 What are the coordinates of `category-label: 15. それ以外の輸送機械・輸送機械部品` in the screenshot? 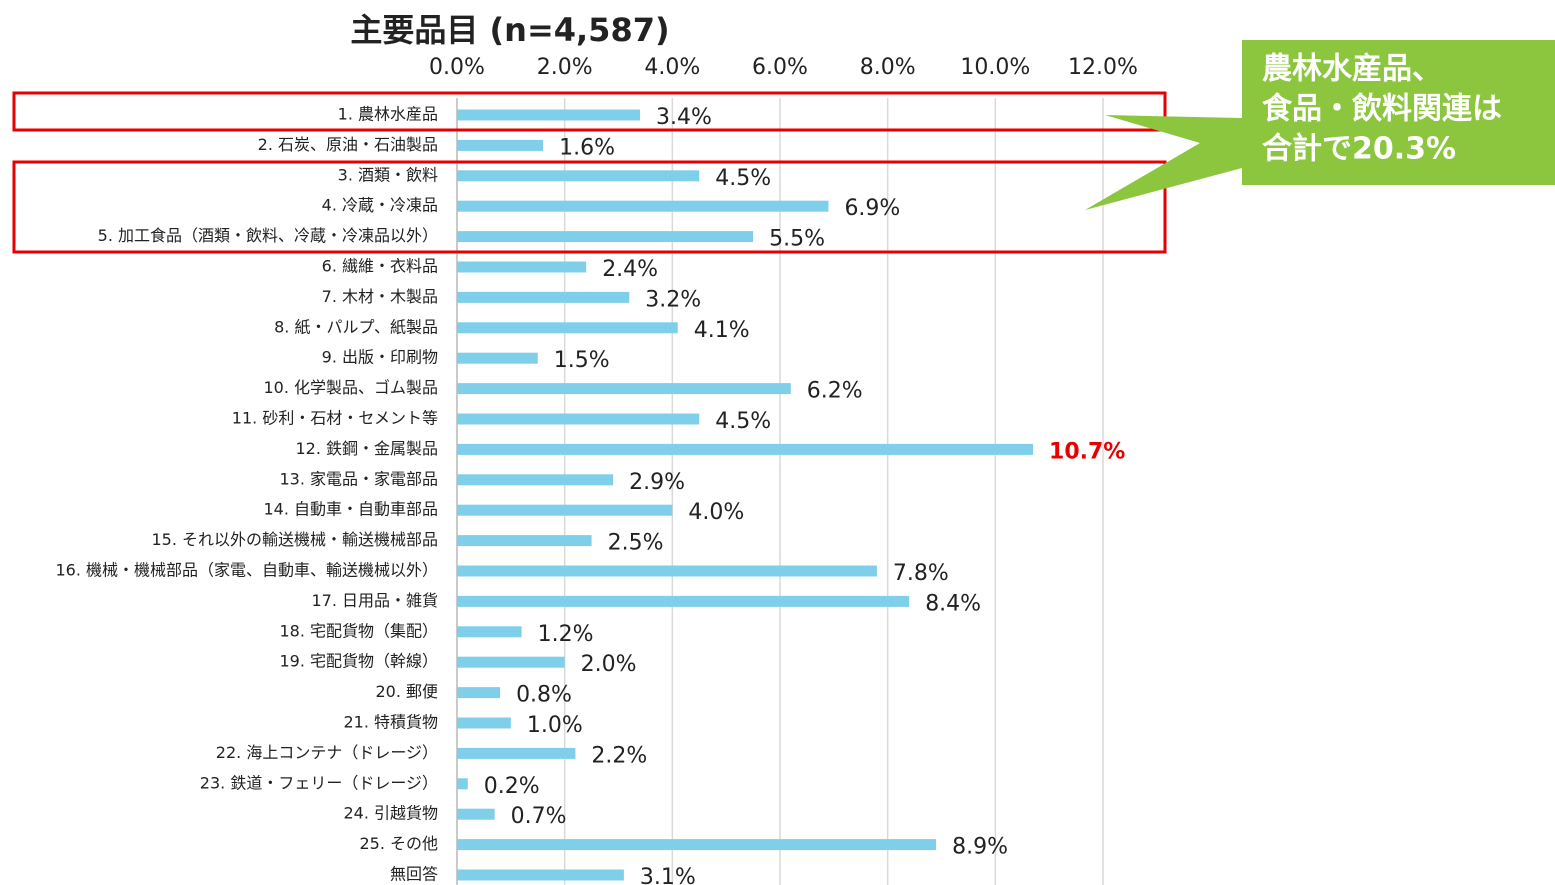 It's located at (294, 539).